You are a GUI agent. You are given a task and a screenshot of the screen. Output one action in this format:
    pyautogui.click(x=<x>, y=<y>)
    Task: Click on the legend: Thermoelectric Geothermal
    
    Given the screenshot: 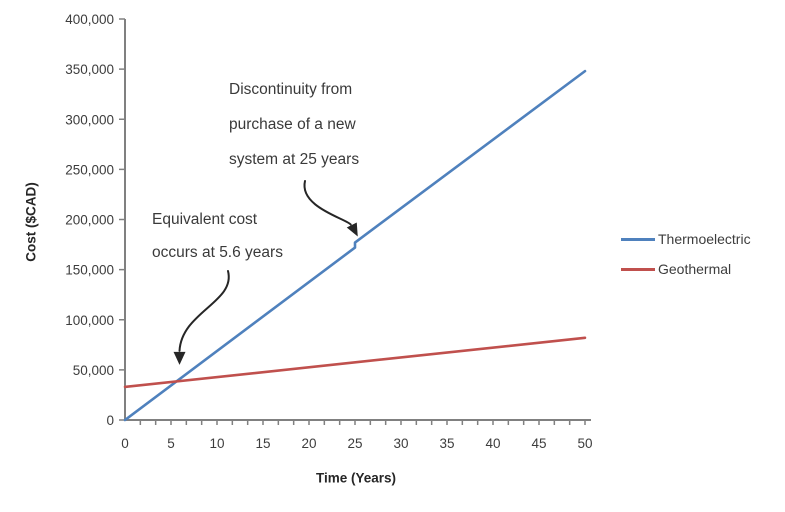 What is the action you would take?
    pyautogui.click(x=686, y=254)
    